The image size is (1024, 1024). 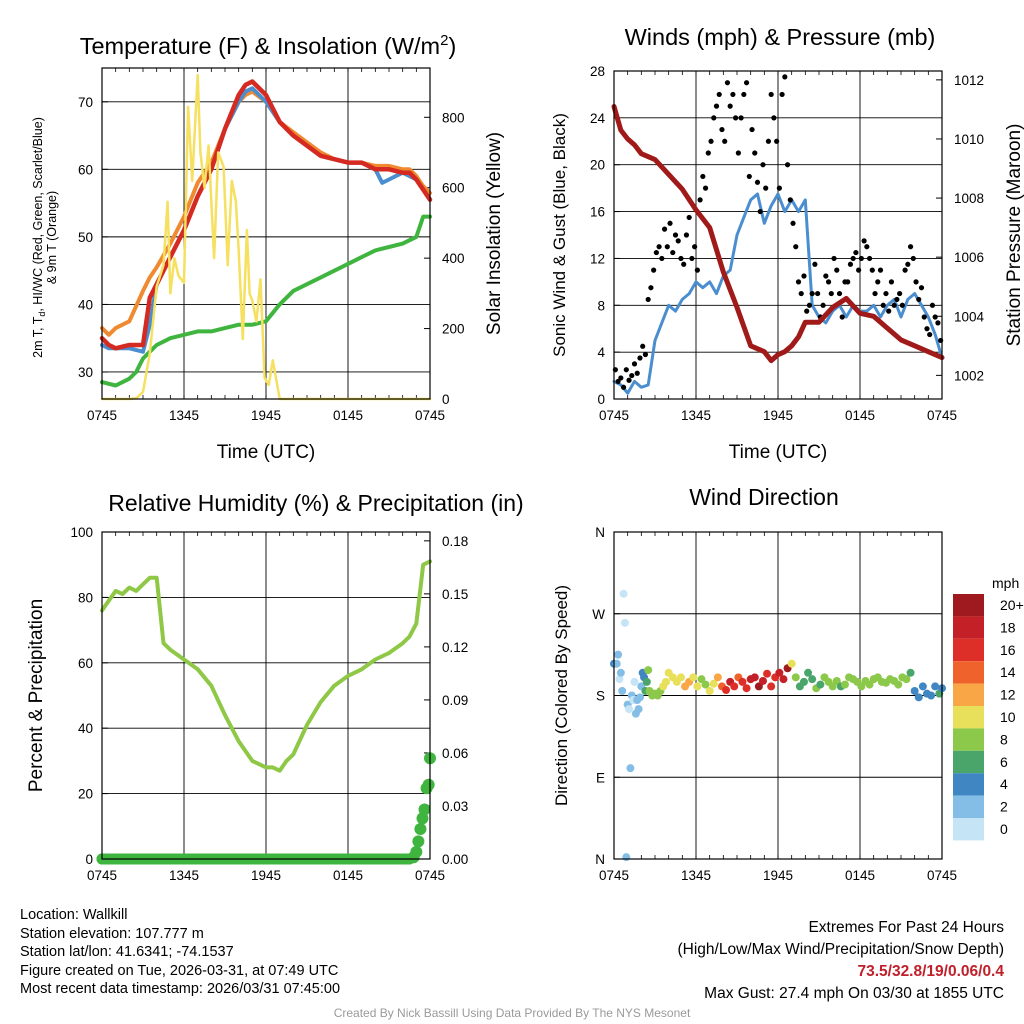 What do you see at coordinates (494, 233) in the screenshot?
I see `y-right-axis-label-1: Solar Insolation (Yellow)` at bounding box center [494, 233].